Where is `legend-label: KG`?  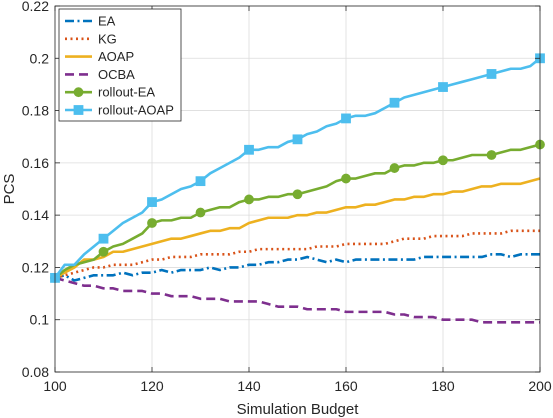 legend-label: KG is located at coordinates (107, 38).